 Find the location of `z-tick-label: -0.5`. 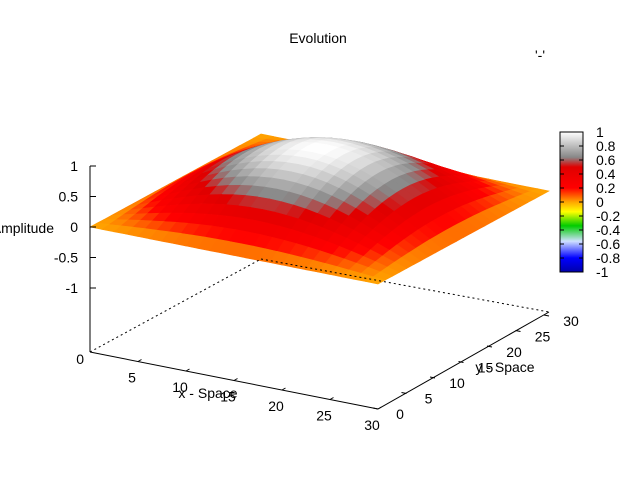

z-tick-label: -0.5 is located at coordinates (66, 258).